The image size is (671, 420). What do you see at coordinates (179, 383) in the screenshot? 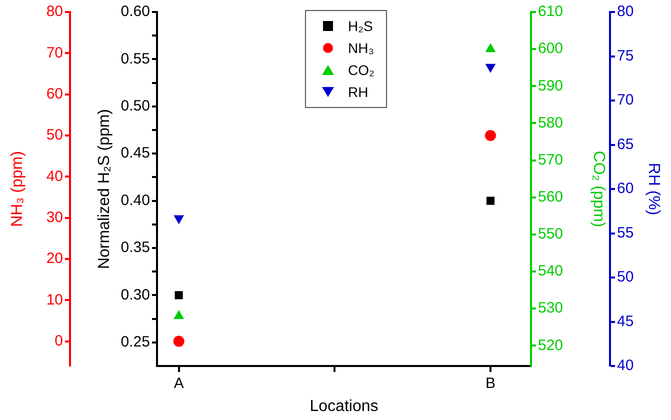
I see `x-tick-label: A` at bounding box center [179, 383].